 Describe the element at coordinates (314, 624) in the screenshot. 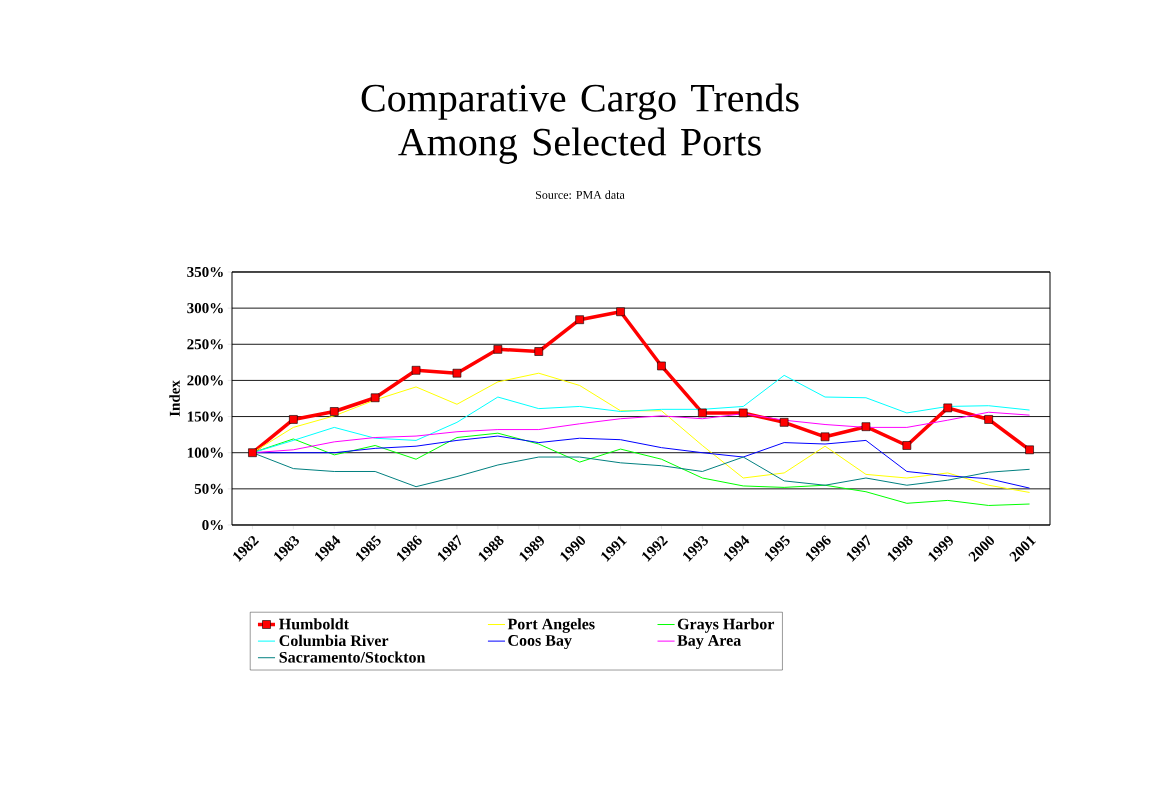

I see `legend-label: Humboldt` at that location.